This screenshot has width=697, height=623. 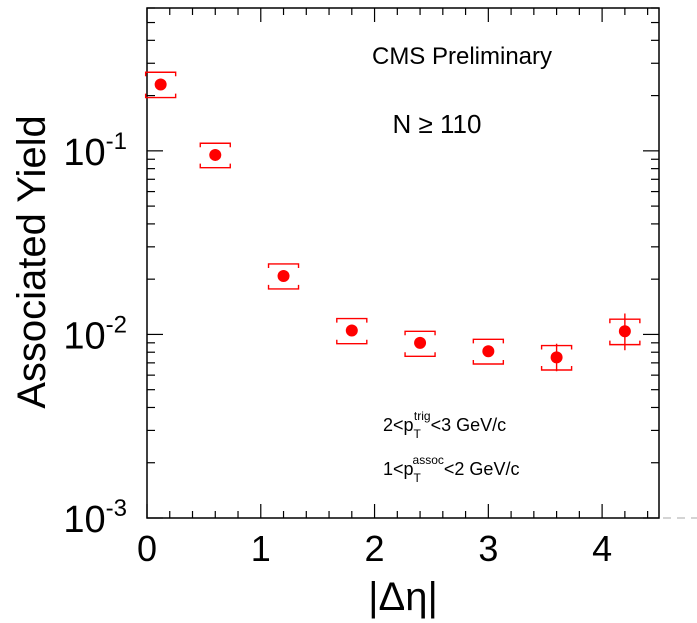 I want to click on x-tick-label: 2, so click(x=375, y=548).